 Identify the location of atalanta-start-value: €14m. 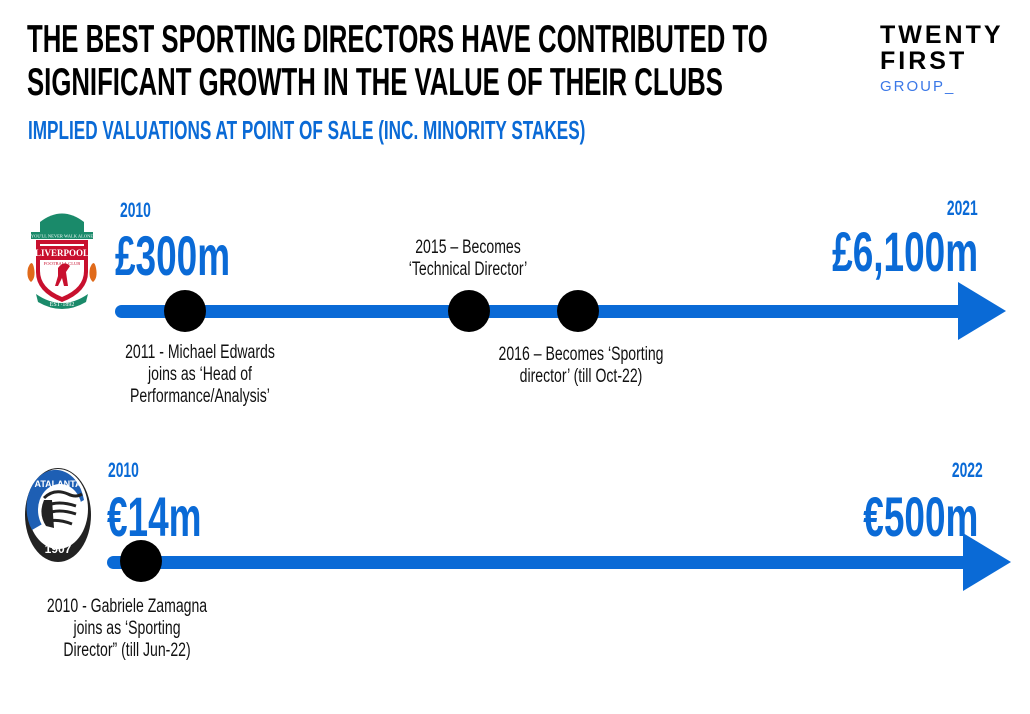
(154, 516).